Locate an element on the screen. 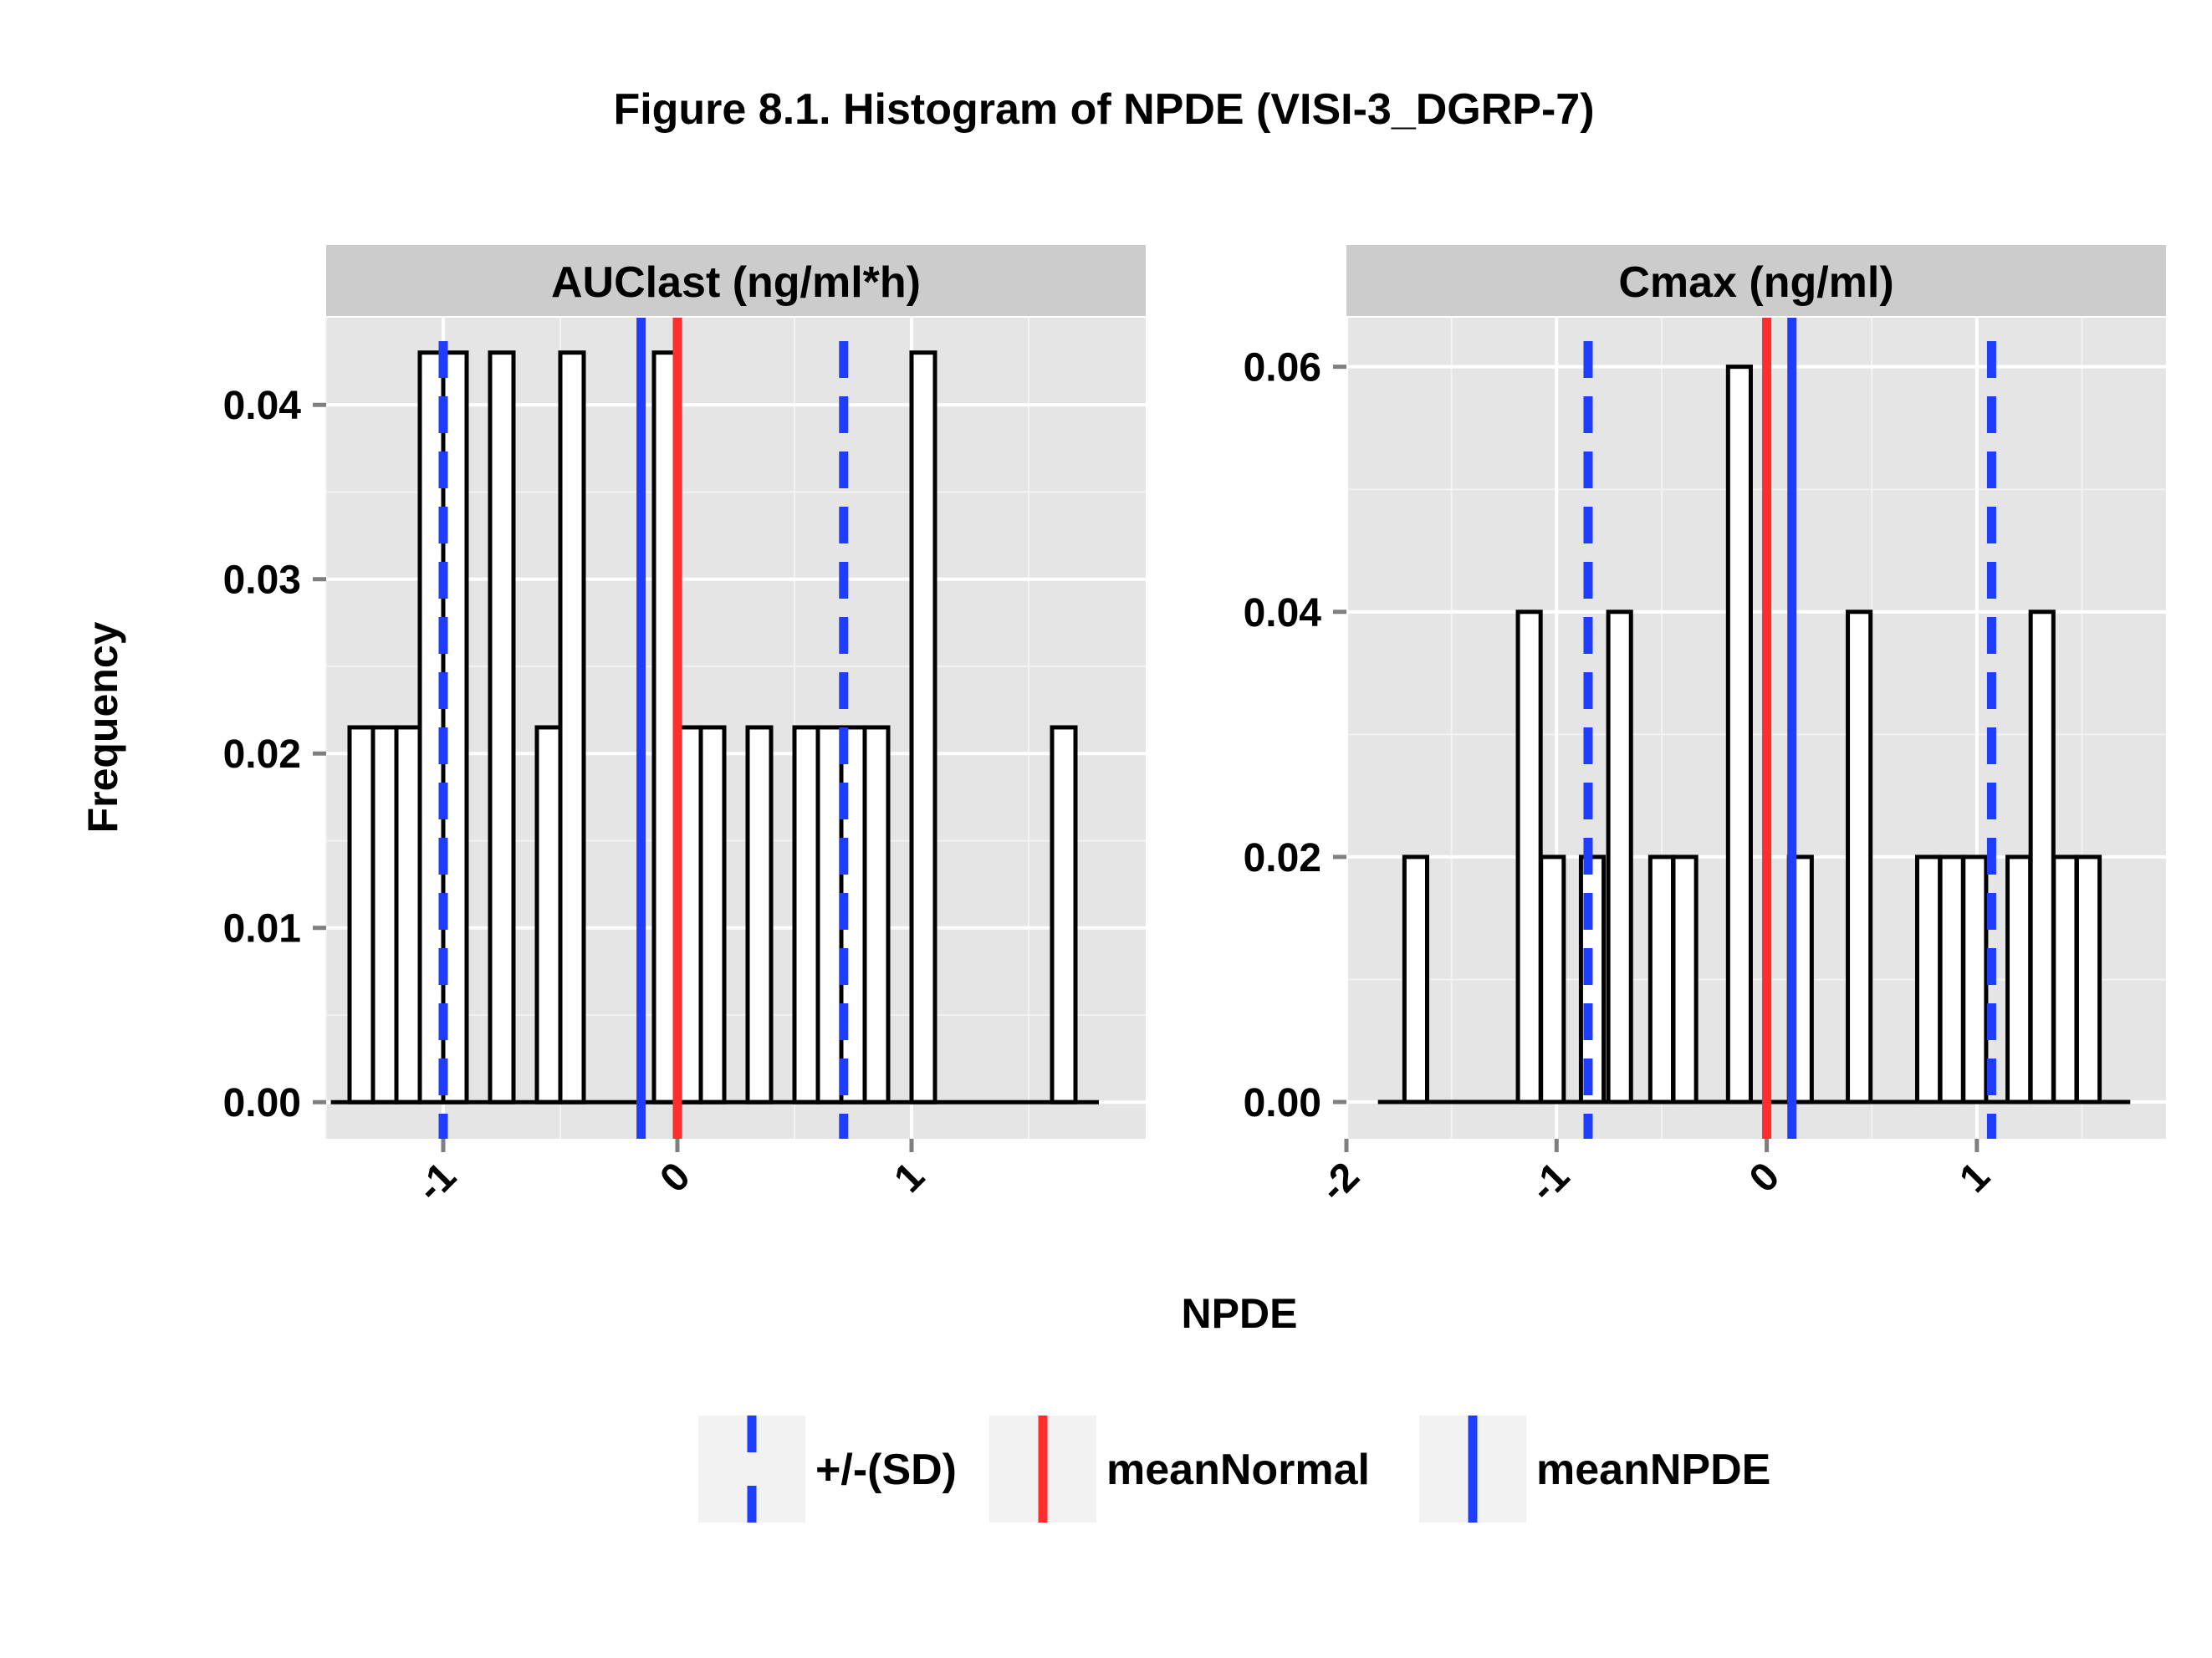 The width and height of the screenshot is (2212, 1658). panel-strip-title: AUClast (ng/ml*h) is located at coordinates (736, 282).